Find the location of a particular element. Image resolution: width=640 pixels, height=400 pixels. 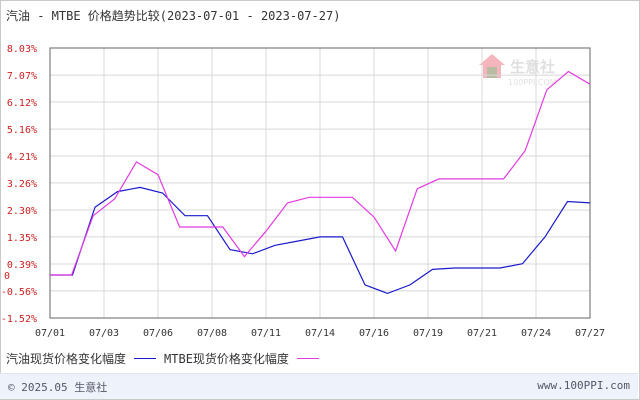

y-zero-label: 0 is located at coordinates (7, 276).